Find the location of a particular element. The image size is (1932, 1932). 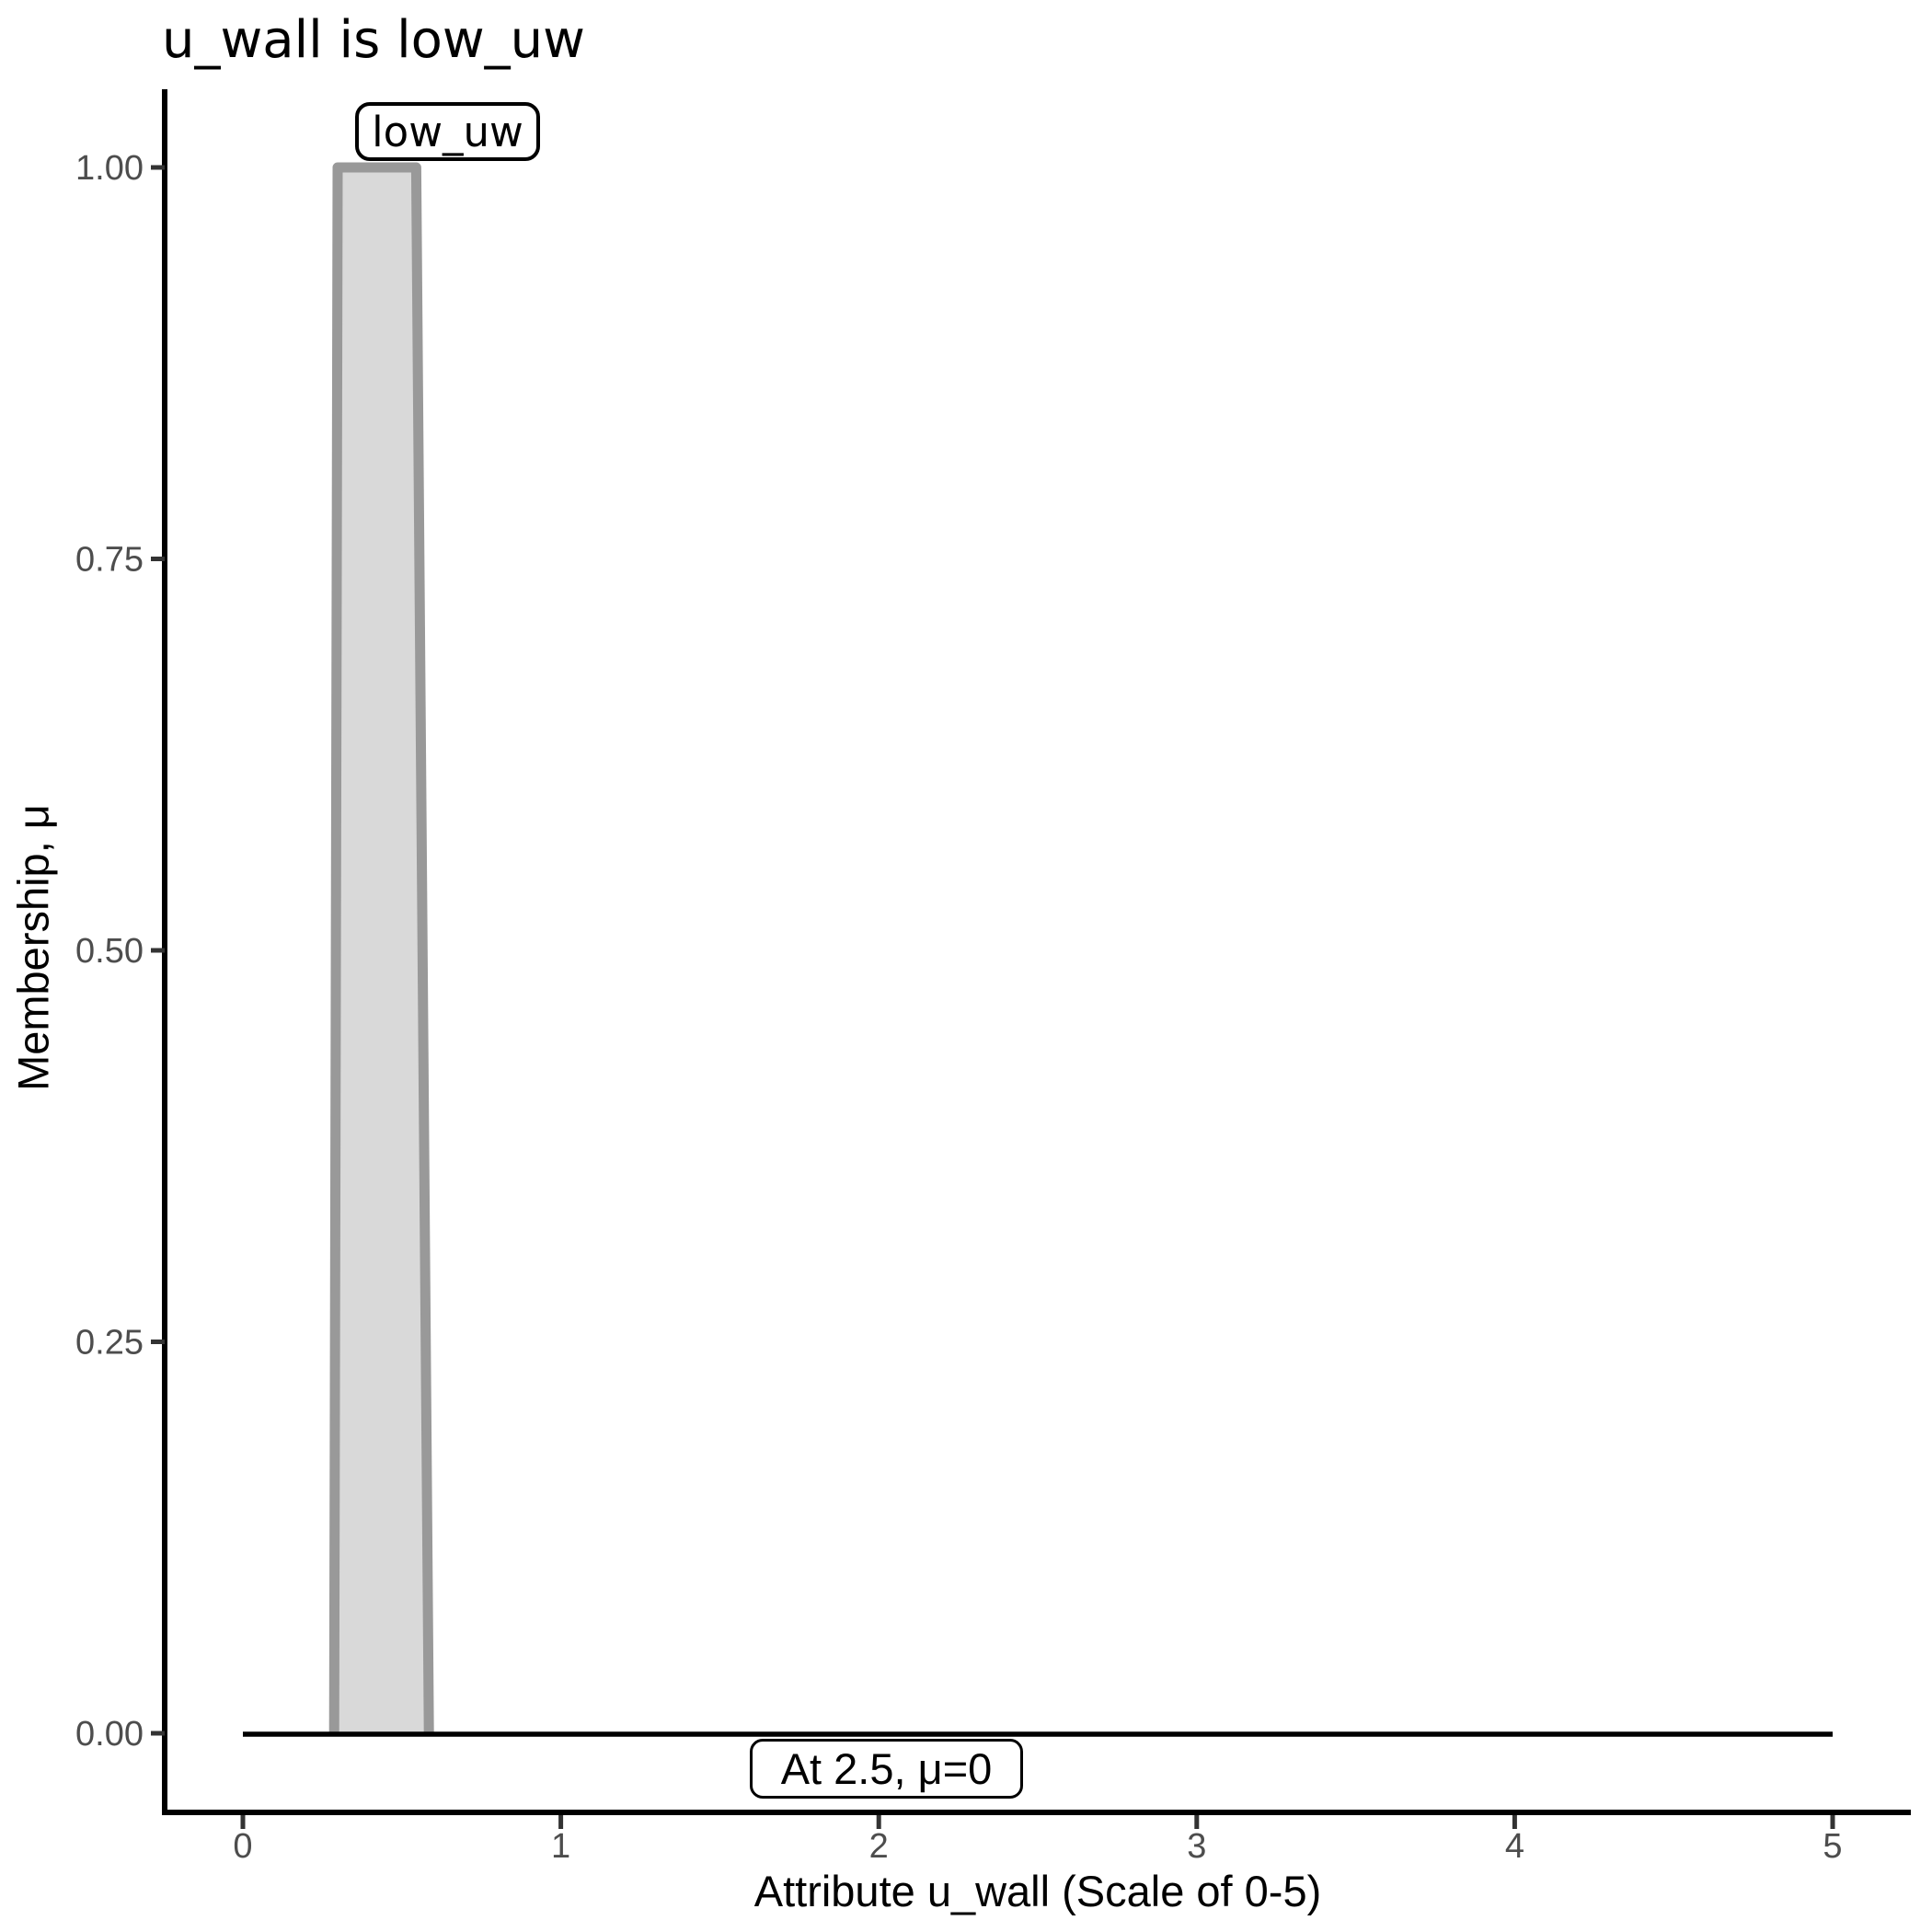

y-axis-title: Membership, μ is located at coordinates (33, 947).